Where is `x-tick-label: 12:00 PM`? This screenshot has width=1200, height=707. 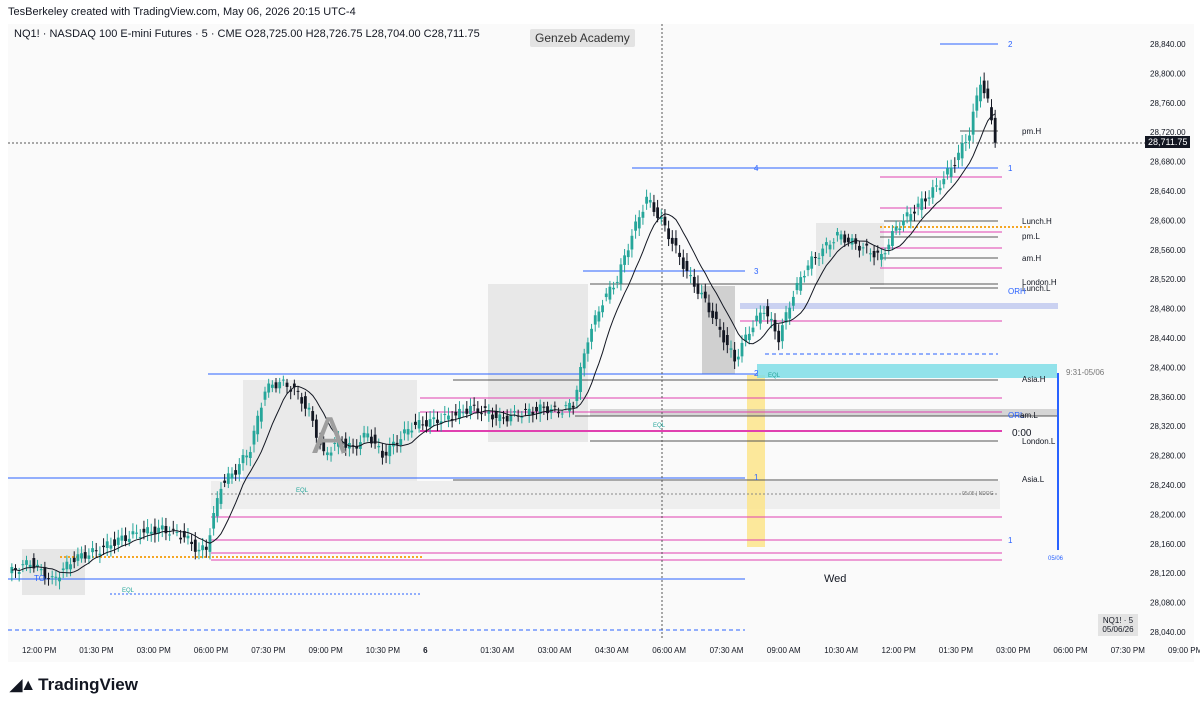
x-tick-label: 12:00 PM is located at coordinates (39, 650).